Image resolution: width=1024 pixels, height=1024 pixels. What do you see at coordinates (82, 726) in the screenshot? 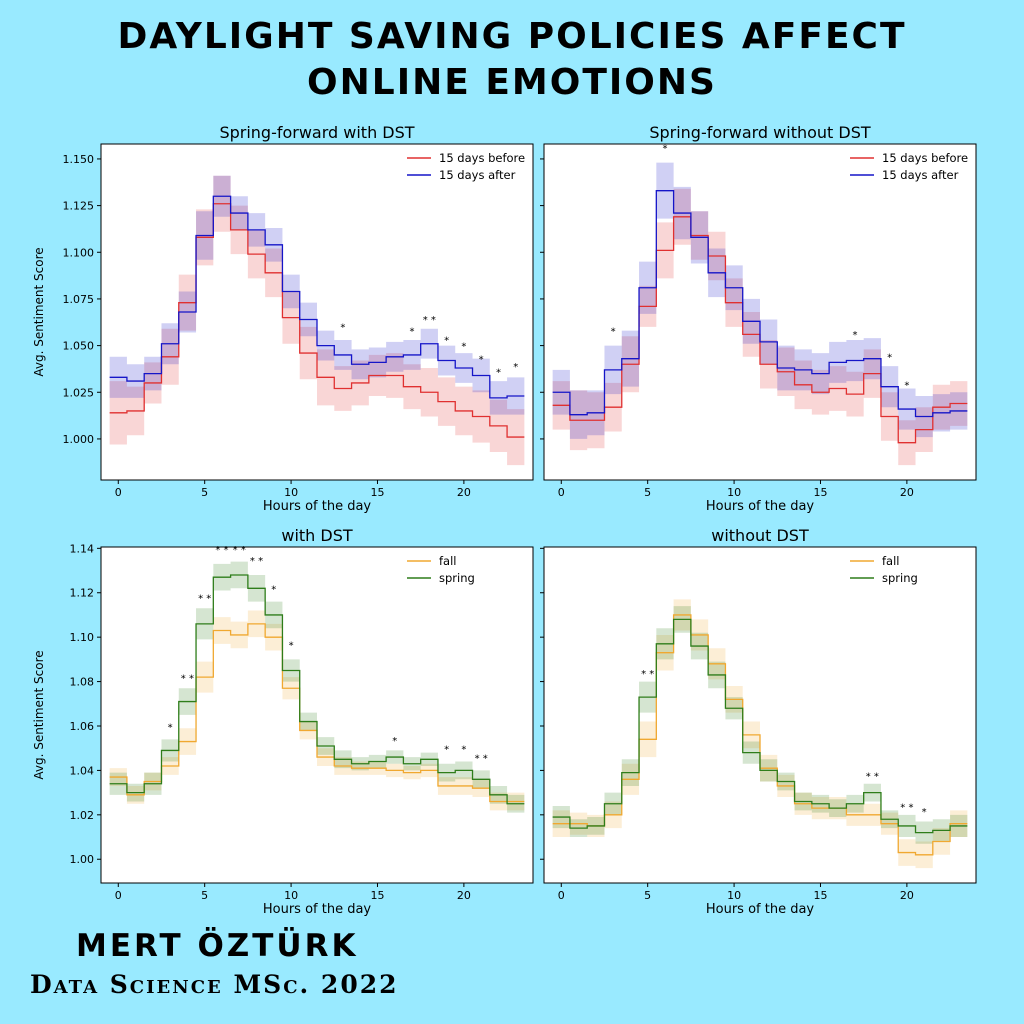
I see `y-tick-label: 1.06` at bounding box center [82, 726].